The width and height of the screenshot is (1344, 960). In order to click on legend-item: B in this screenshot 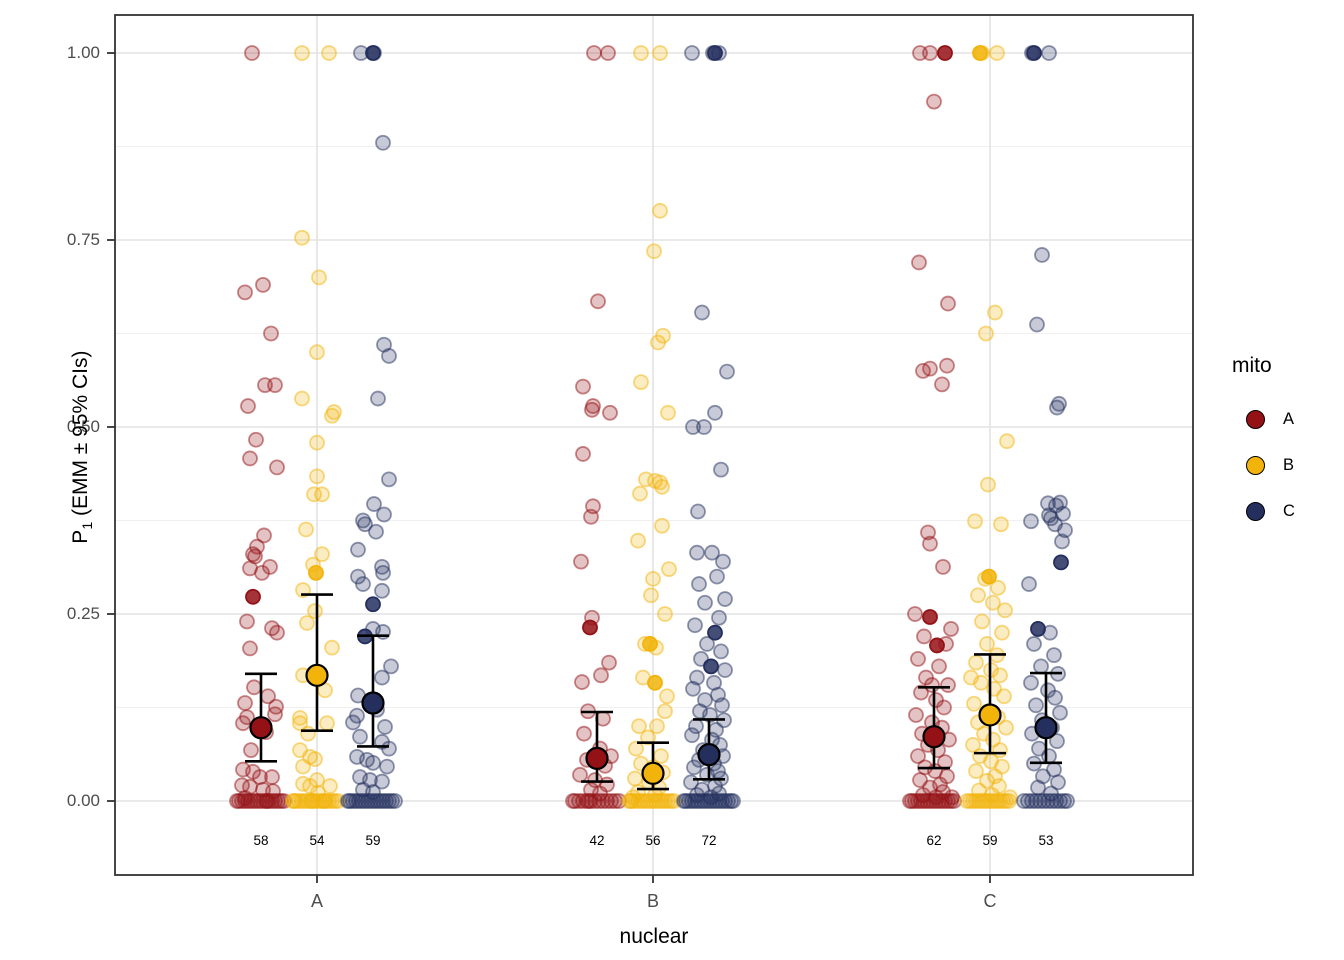, I will do `click(1261, 465)`.